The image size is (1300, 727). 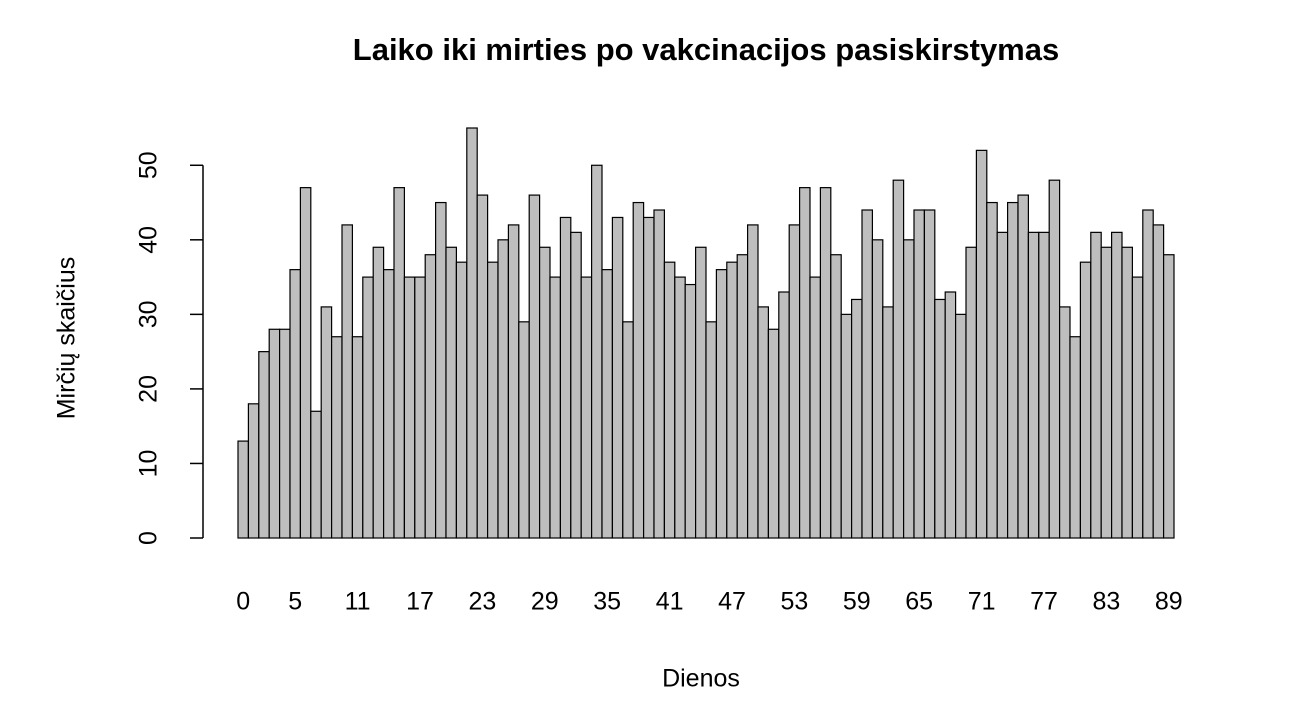 I want to click on y-axis-label: Mirčių skaičius, so click(x=67, y=338).